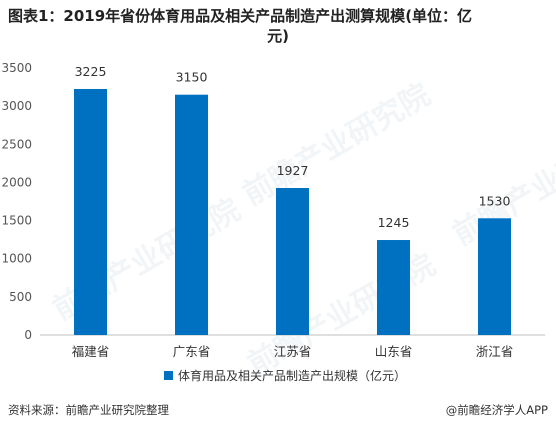 The width and height of the screenshot is (556, 432). What do you see at coordinates (292, 375) in the screenshot?
I see `legend-label: 体育用品及相关产品制造产出规模（亿元）` at bounding box center [292, 375].